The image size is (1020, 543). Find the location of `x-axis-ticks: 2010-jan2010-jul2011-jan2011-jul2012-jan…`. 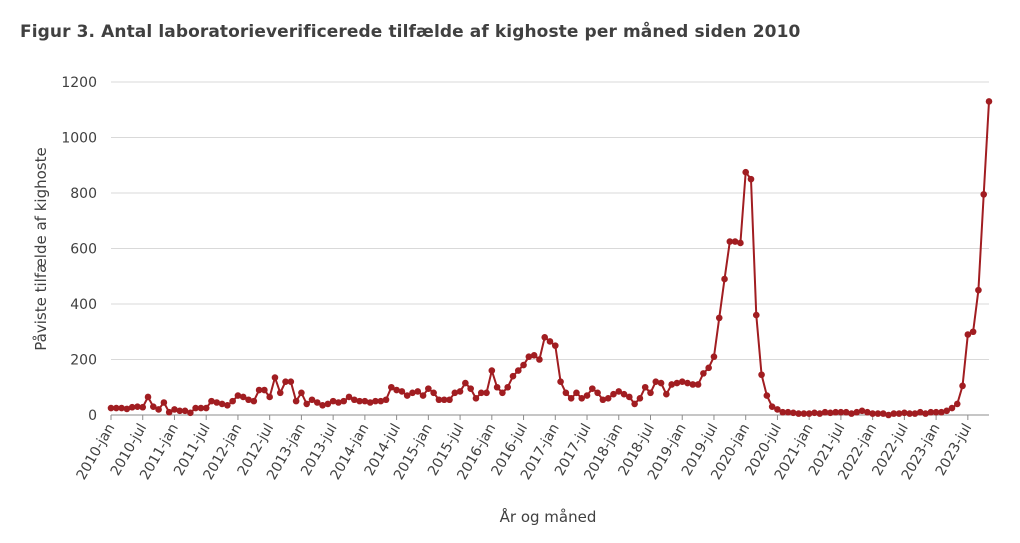

x-axis-ticks: 2010-jan2010-jul2011-jan2011-jul2012-jan… is located at coordinates (524, 449).